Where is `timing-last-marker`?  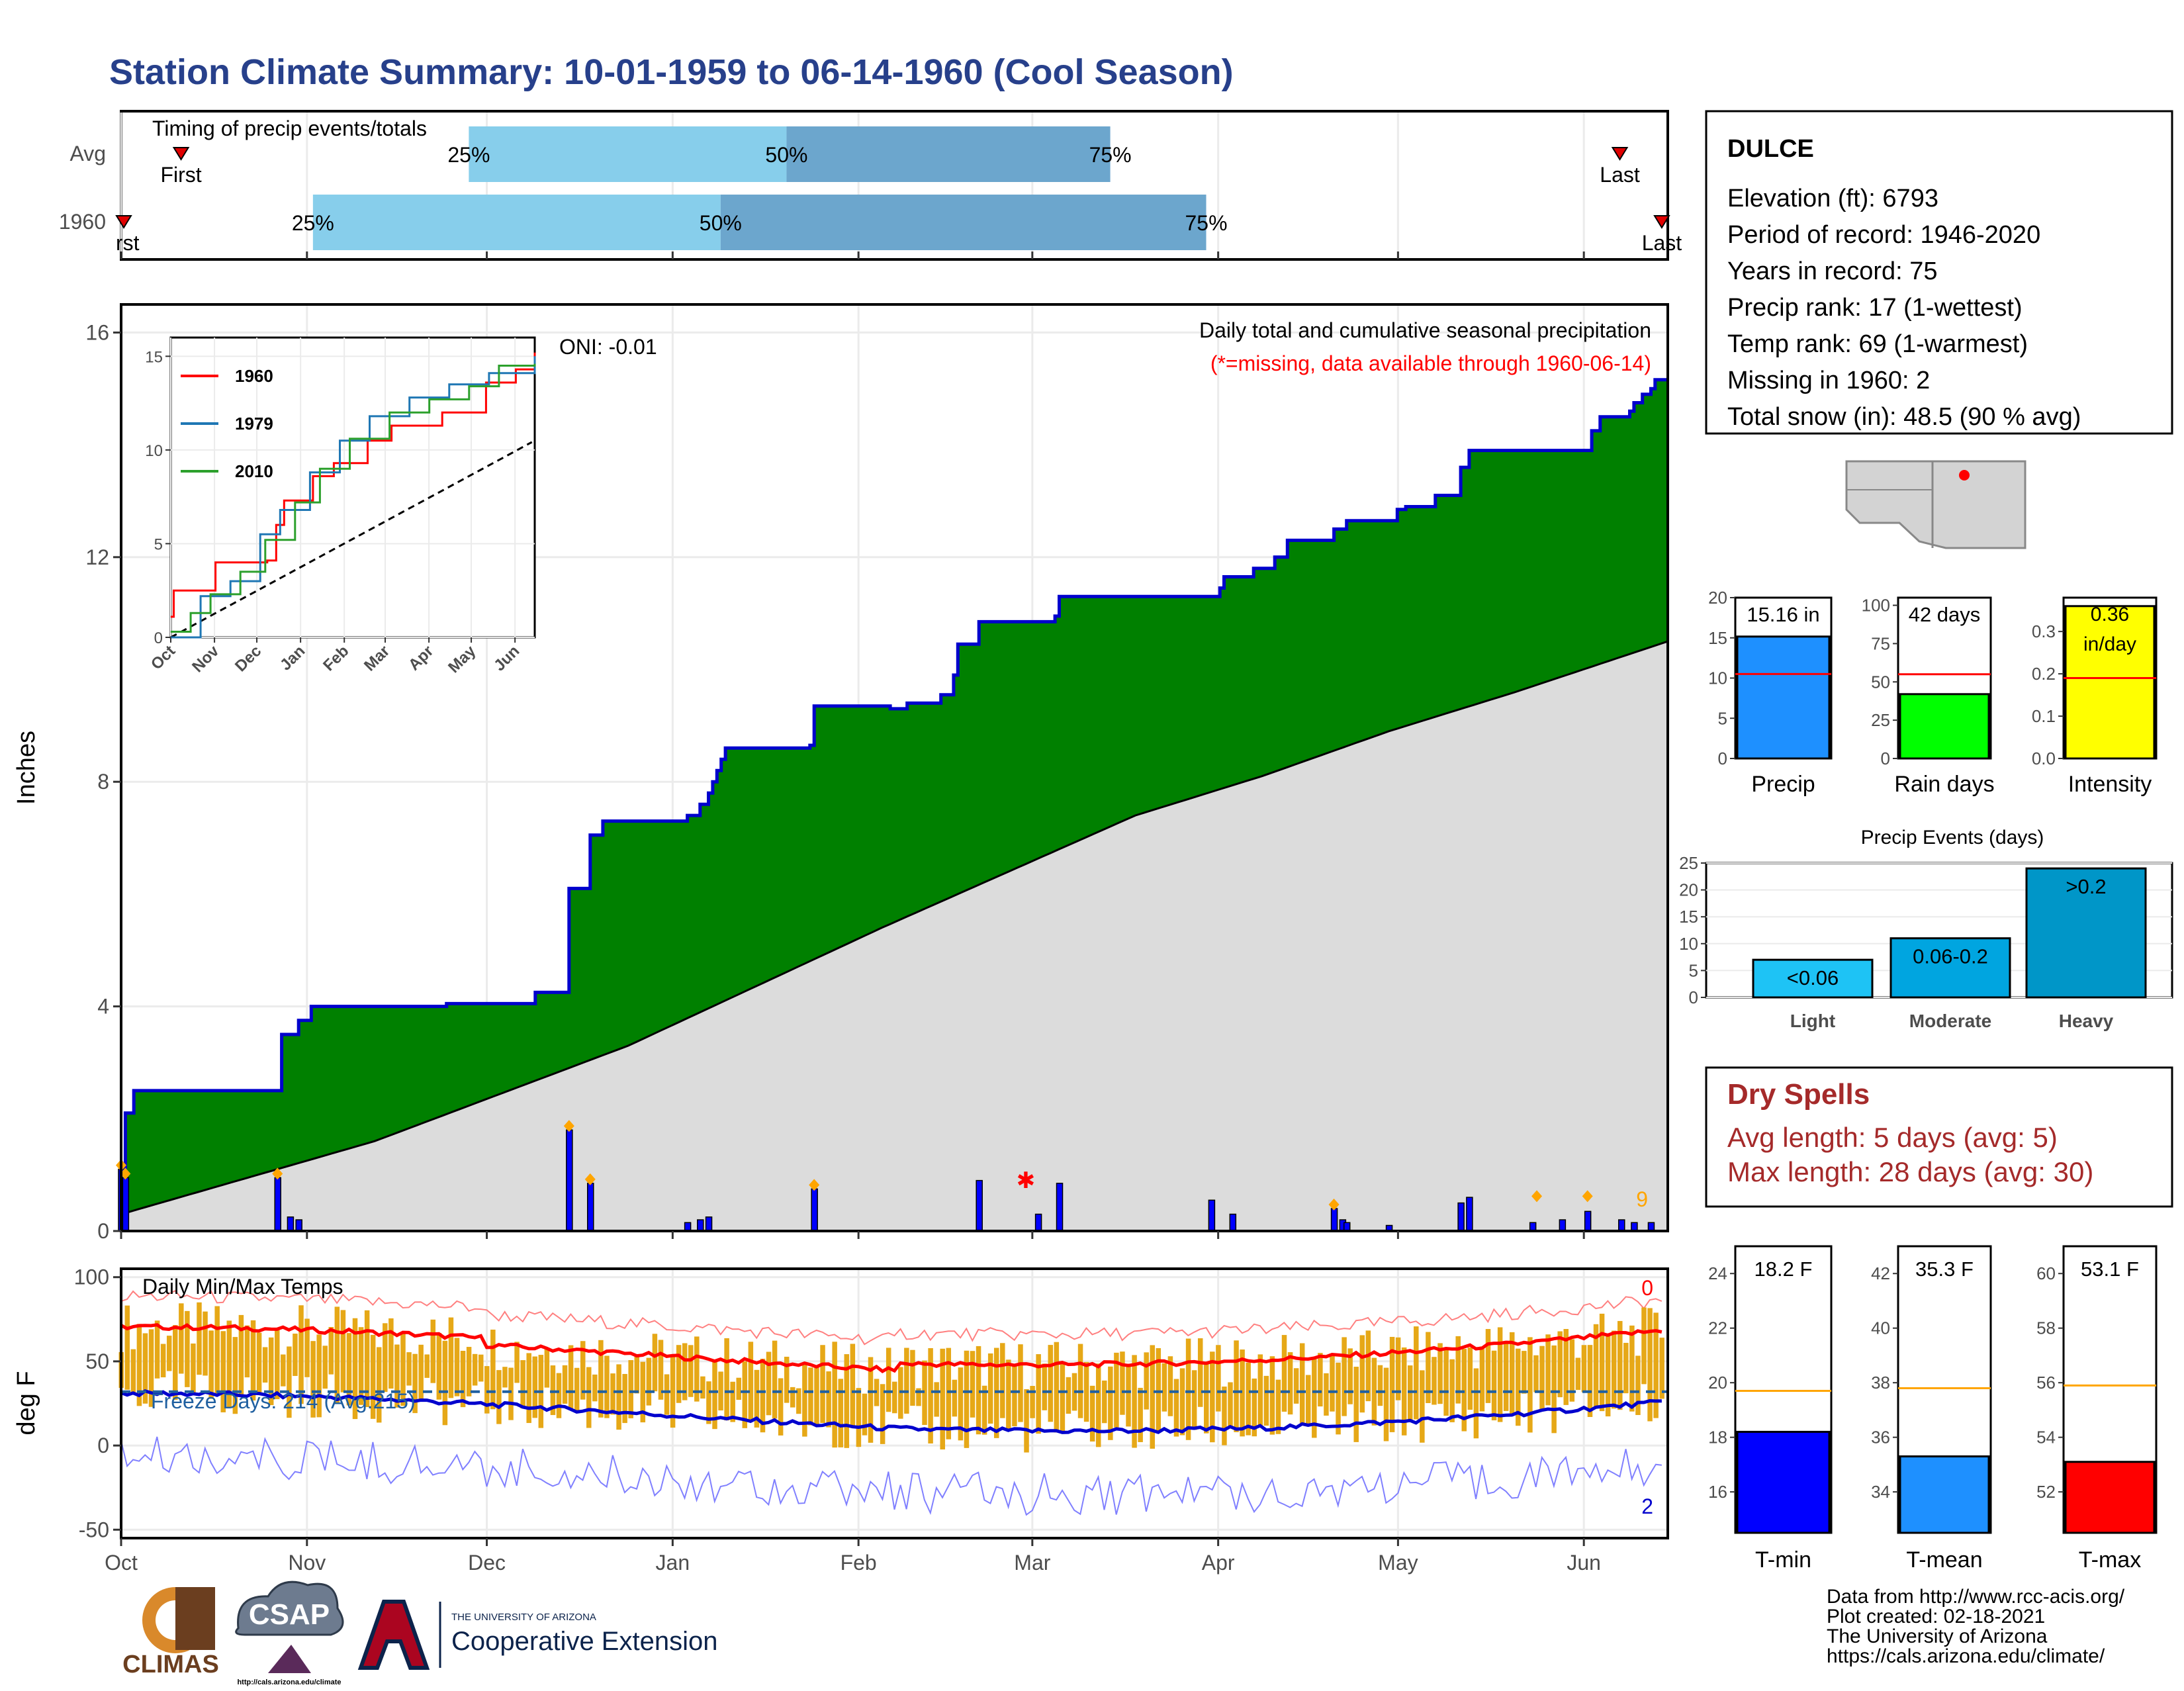 timing-last-marker is located at coordinates (1620, 154).